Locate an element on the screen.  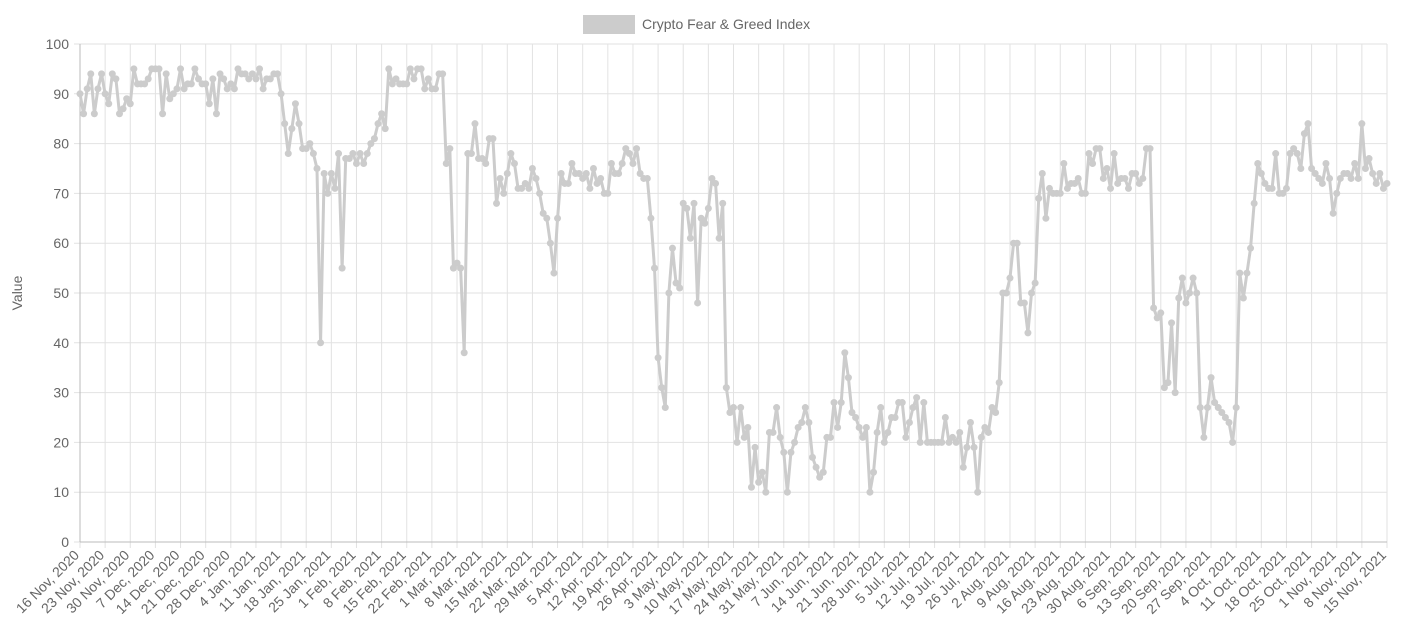
y-tick-label: 20 is located at coordinates (61, 442).